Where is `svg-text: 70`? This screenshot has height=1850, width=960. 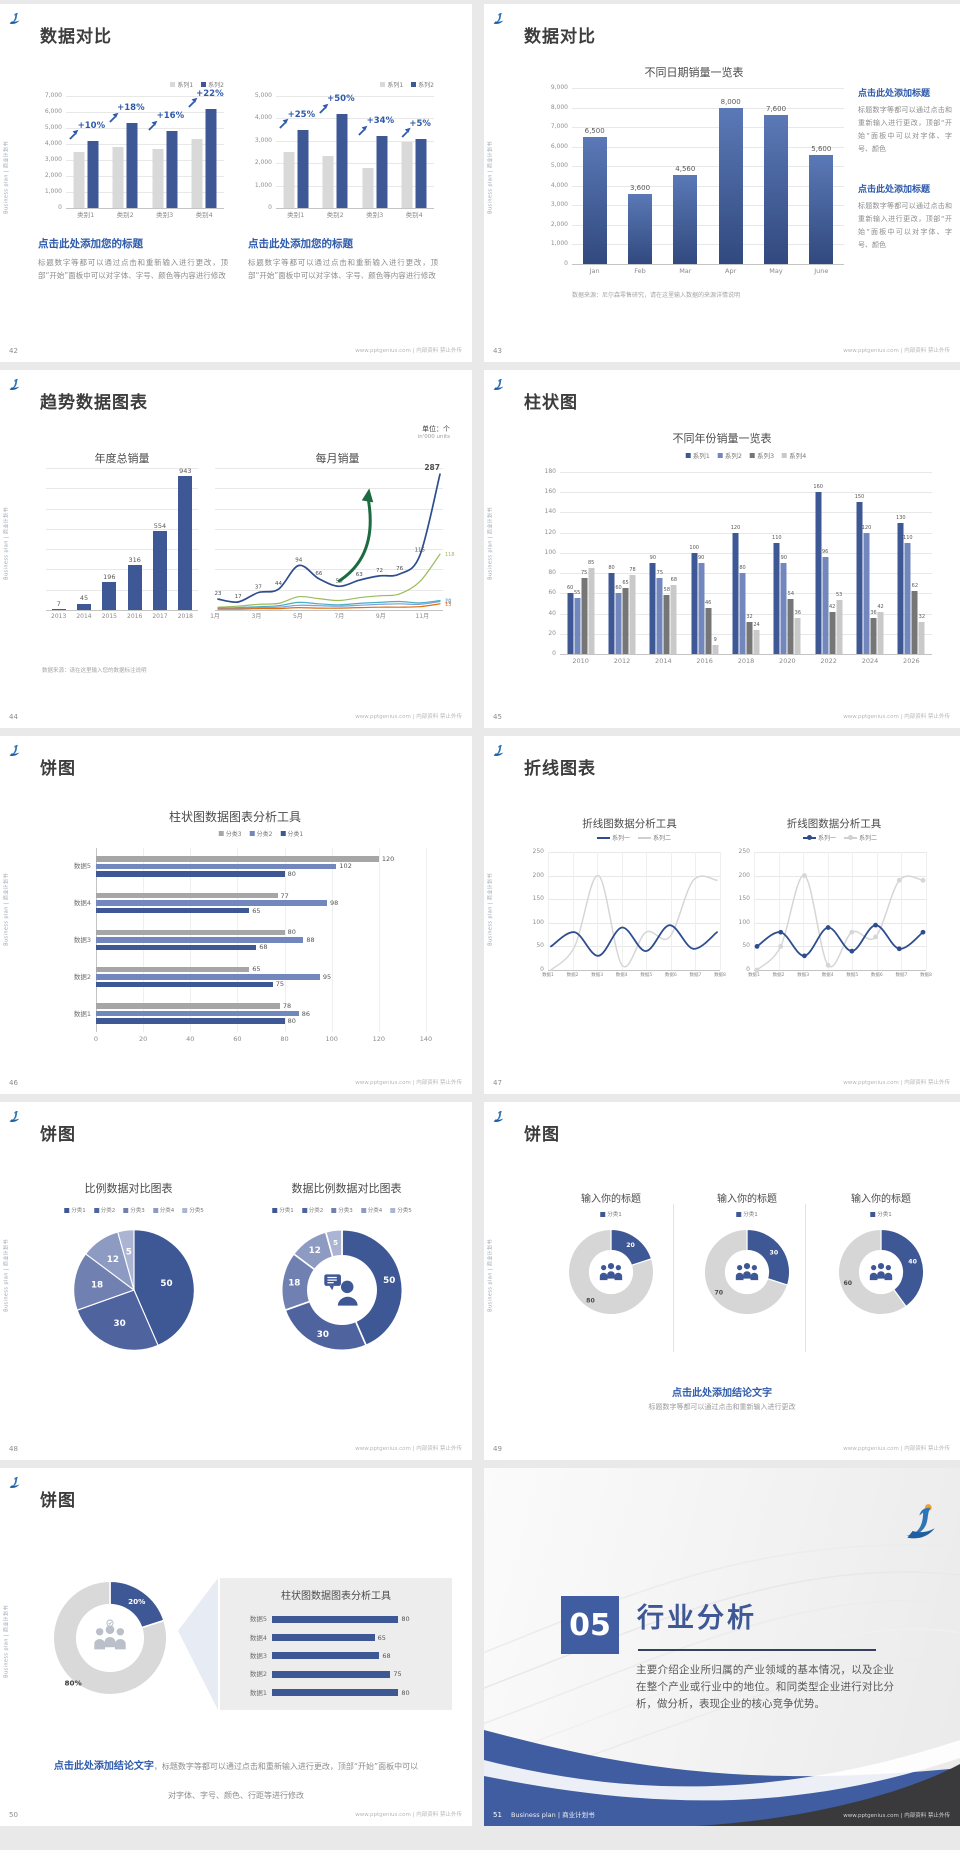 svg-text: 70 is located at coordinates (718, 1293).